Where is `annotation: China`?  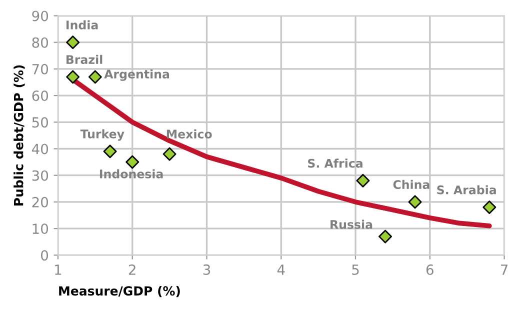 annotation: China is located at coordinates (411, 185).